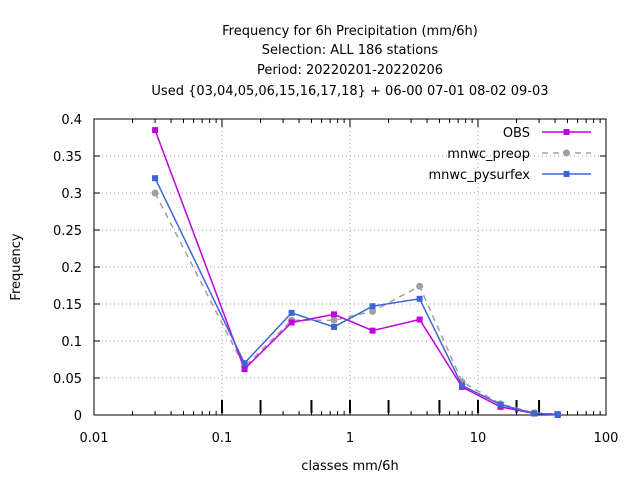 The height and width of the screenshot is (480, 640). Describe the element at coordinates (16, 266) in the screenshot. I see `y-axis-label: Frequency` at that location.